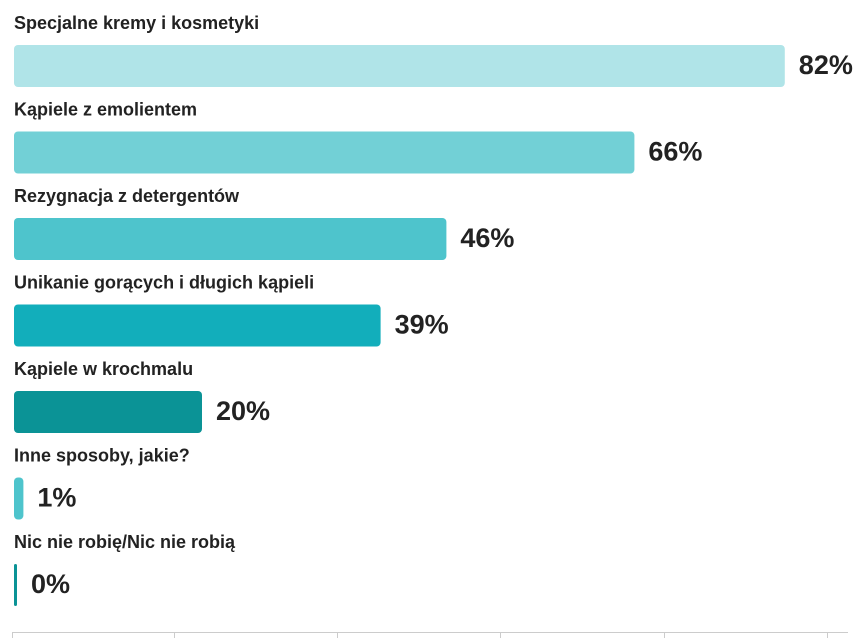  I want to click on axis-frame, so click(430, 635).